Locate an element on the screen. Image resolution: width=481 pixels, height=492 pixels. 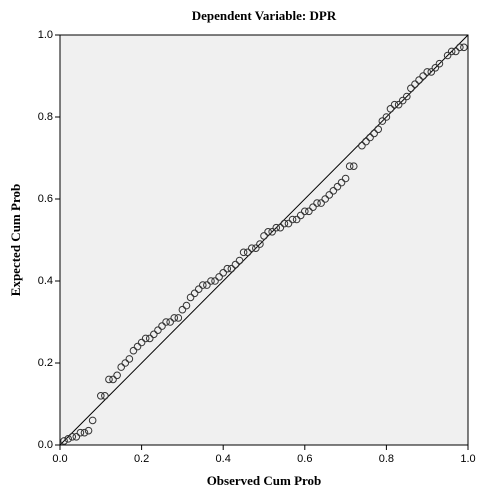
x-tick-label: 0.0 is located at coordinates (59, 459).